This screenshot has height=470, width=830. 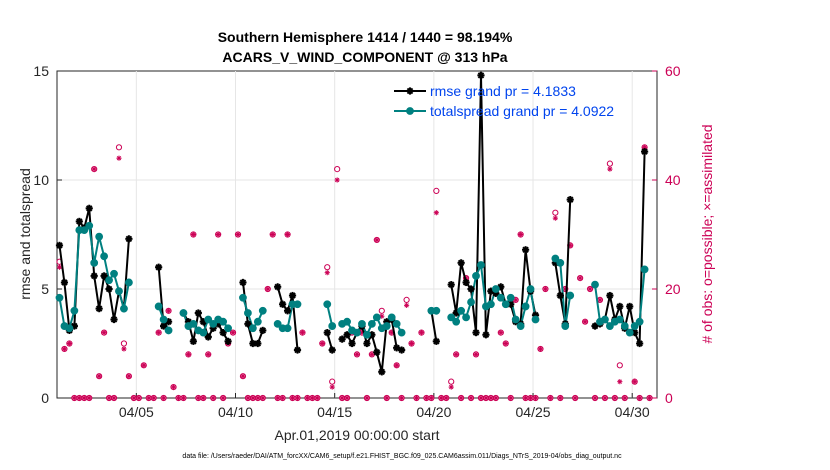 I want to click on x-tick-label: 04/20, so click(x=433, y=412).